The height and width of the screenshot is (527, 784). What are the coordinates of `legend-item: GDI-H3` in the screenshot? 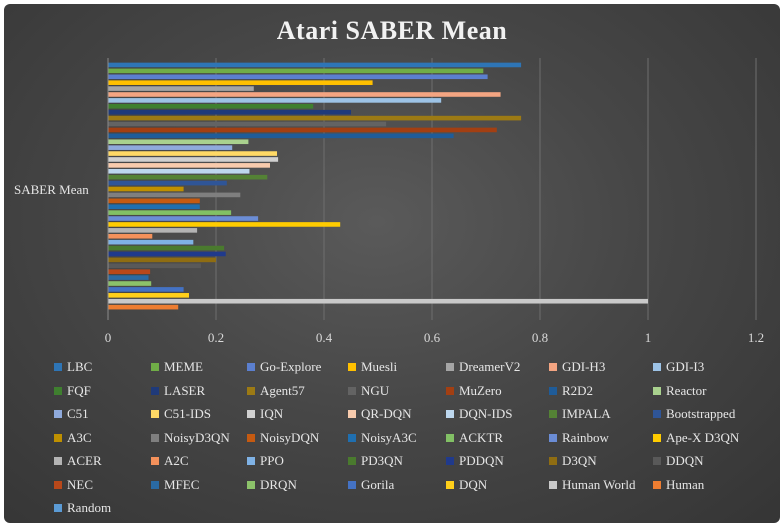 It's located at (577, 367).